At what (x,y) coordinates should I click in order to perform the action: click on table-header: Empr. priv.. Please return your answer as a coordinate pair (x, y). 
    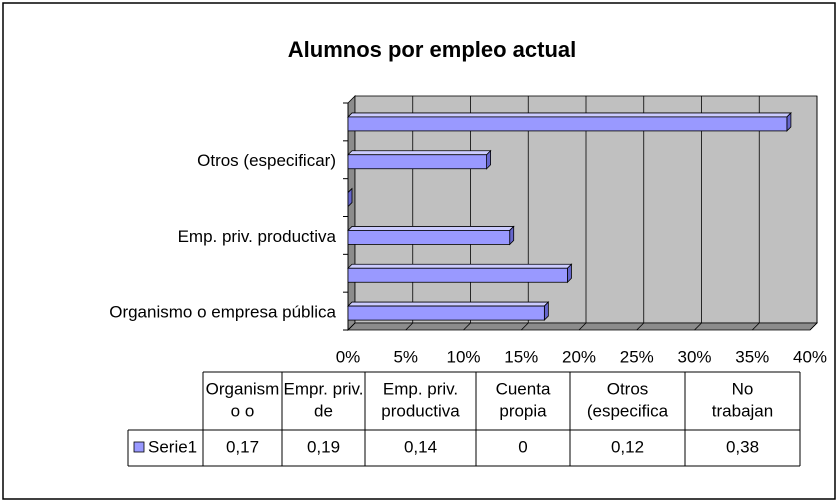
    Looking at the image, I should click on (324, 388).